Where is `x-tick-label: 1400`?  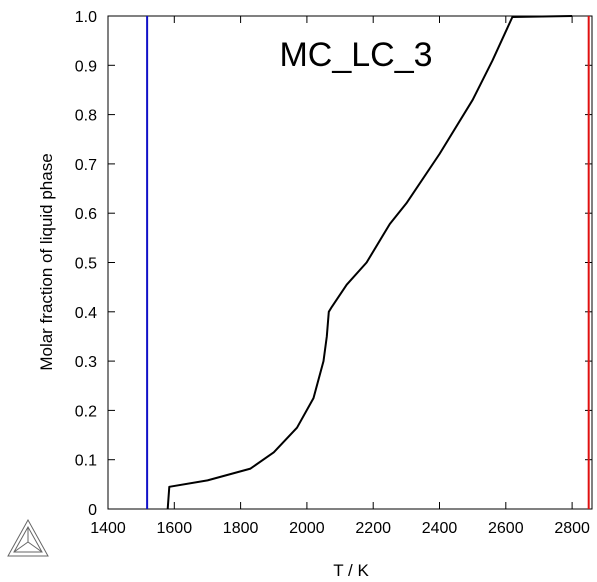 x-tick-label: 1400 is located at coordinates (108, 528).